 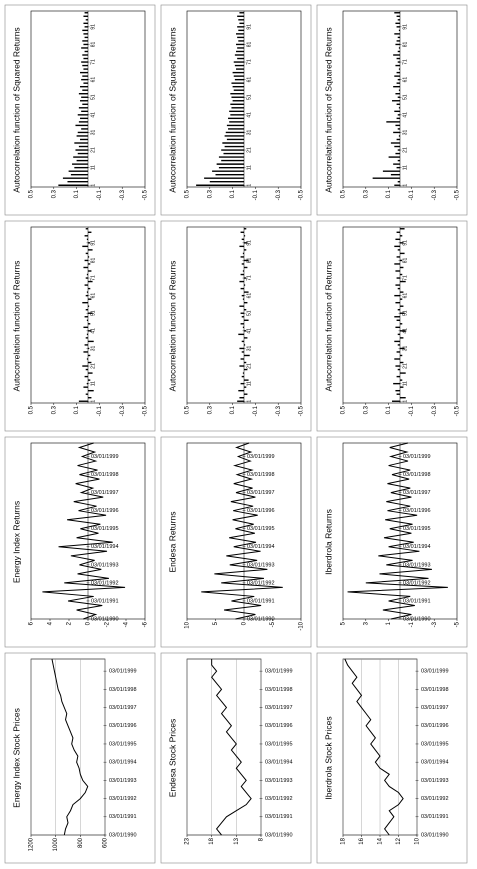 I want to click on y-tick-label: 0, so click(x=89, y=623).